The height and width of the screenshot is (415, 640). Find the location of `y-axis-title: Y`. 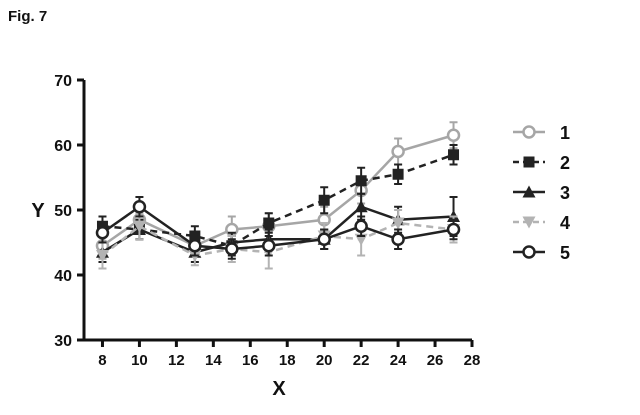

y-axis-title: Y is located at coordinates (38, 211).